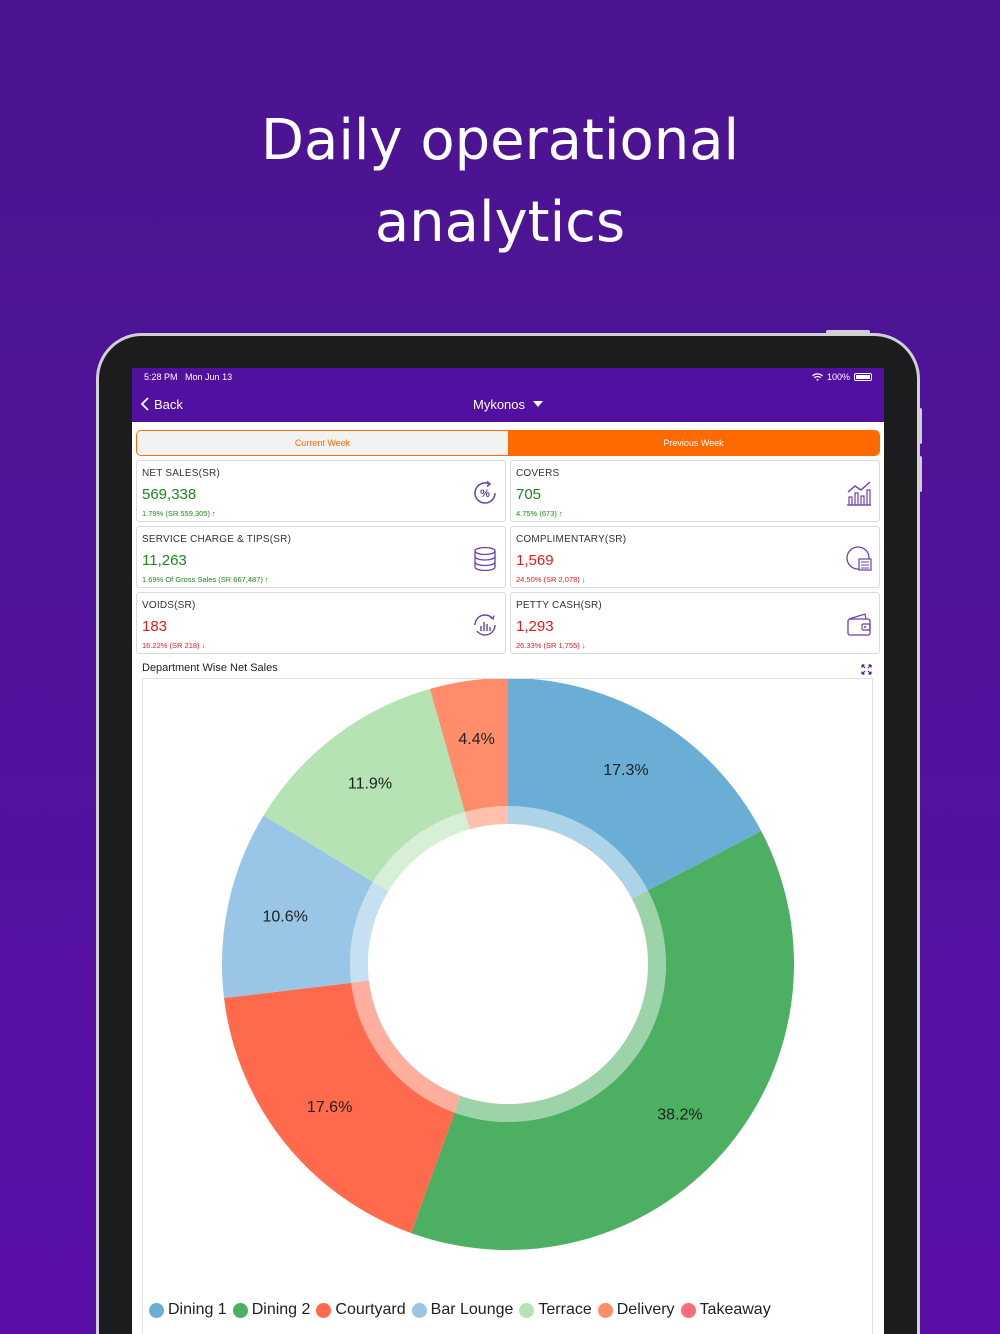 This screenshot has width=1000, height=1334. What do you see at coordinates (679, 1115) in the screenshot?
I see `slice-label: 38.2%` at bounding box center [679, 1115].